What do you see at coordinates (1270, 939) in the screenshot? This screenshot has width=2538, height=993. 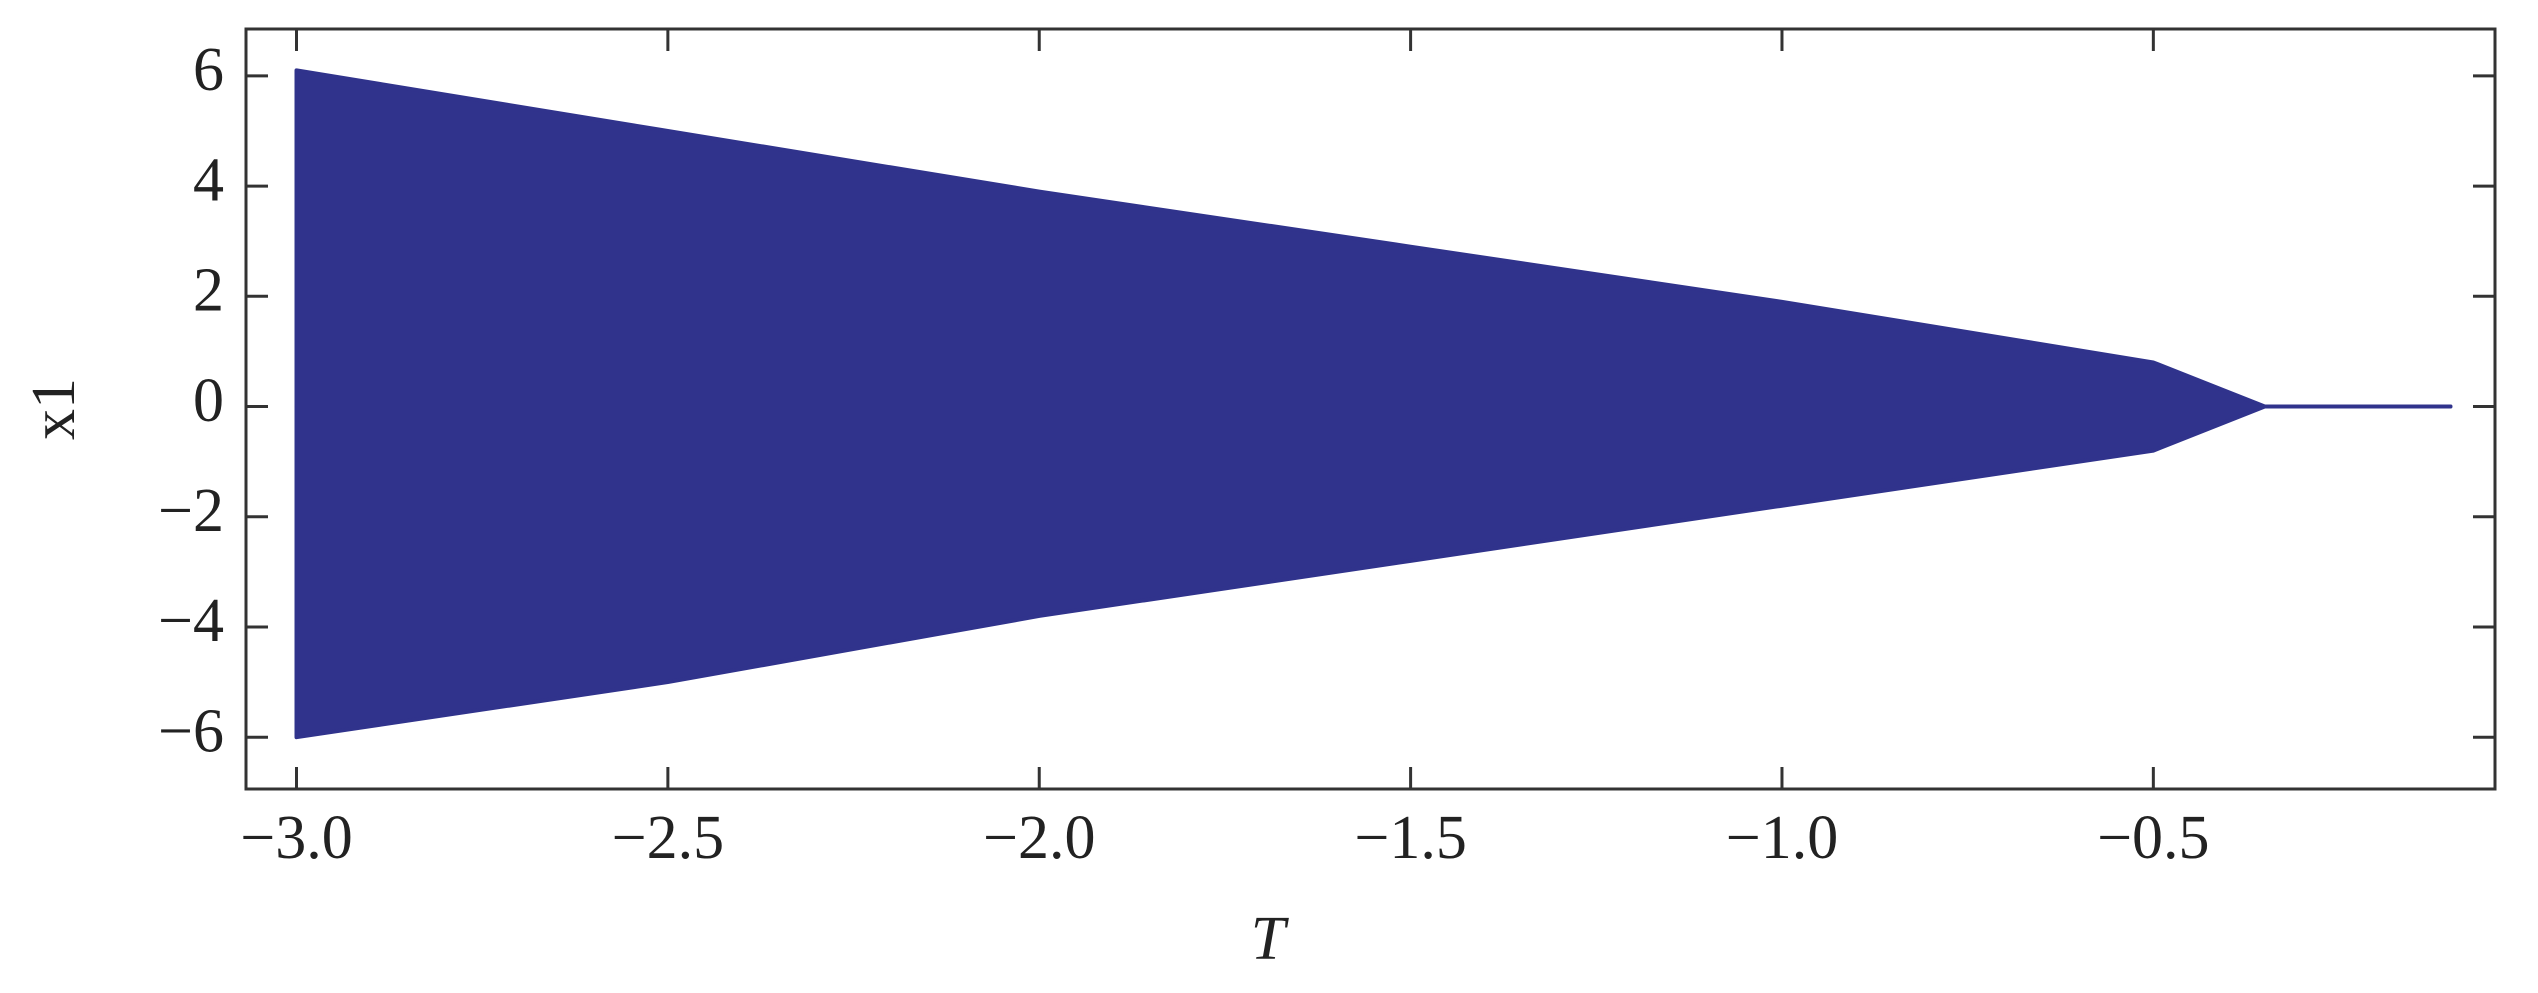 I see `x-axis-label: T` at bounding box center [1270, 939].